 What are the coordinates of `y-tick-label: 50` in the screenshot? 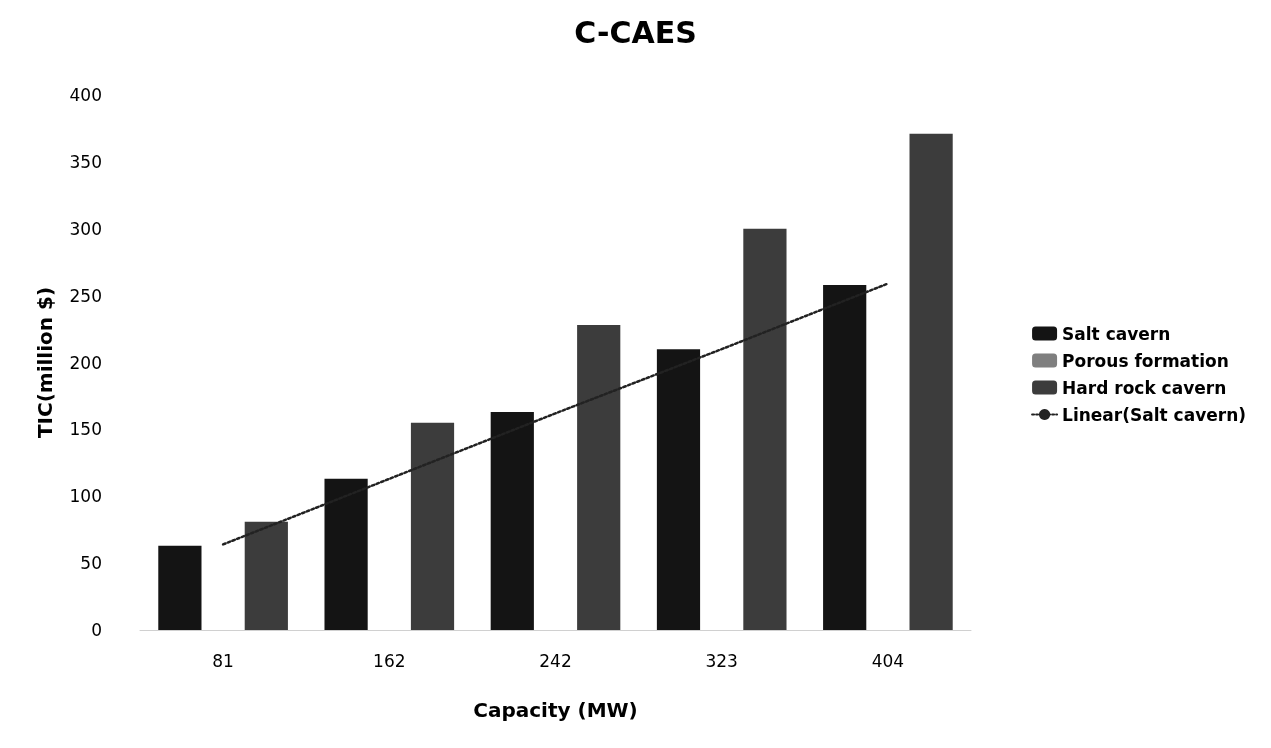 It's located at (91, 563).